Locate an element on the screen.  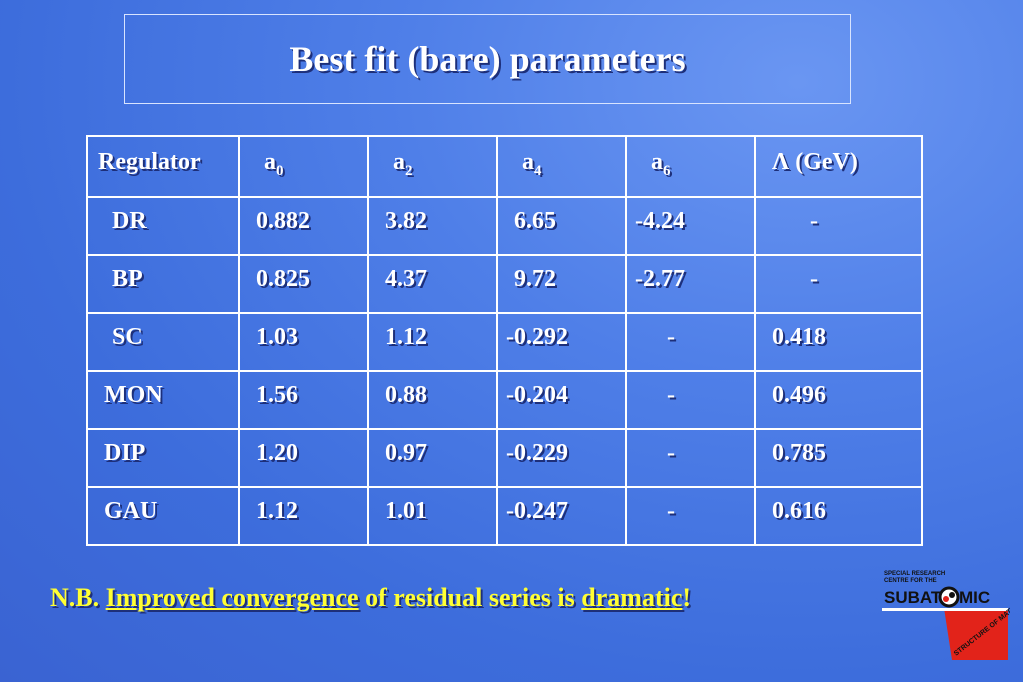
logo-red-block is located at coordinates (976, 634).